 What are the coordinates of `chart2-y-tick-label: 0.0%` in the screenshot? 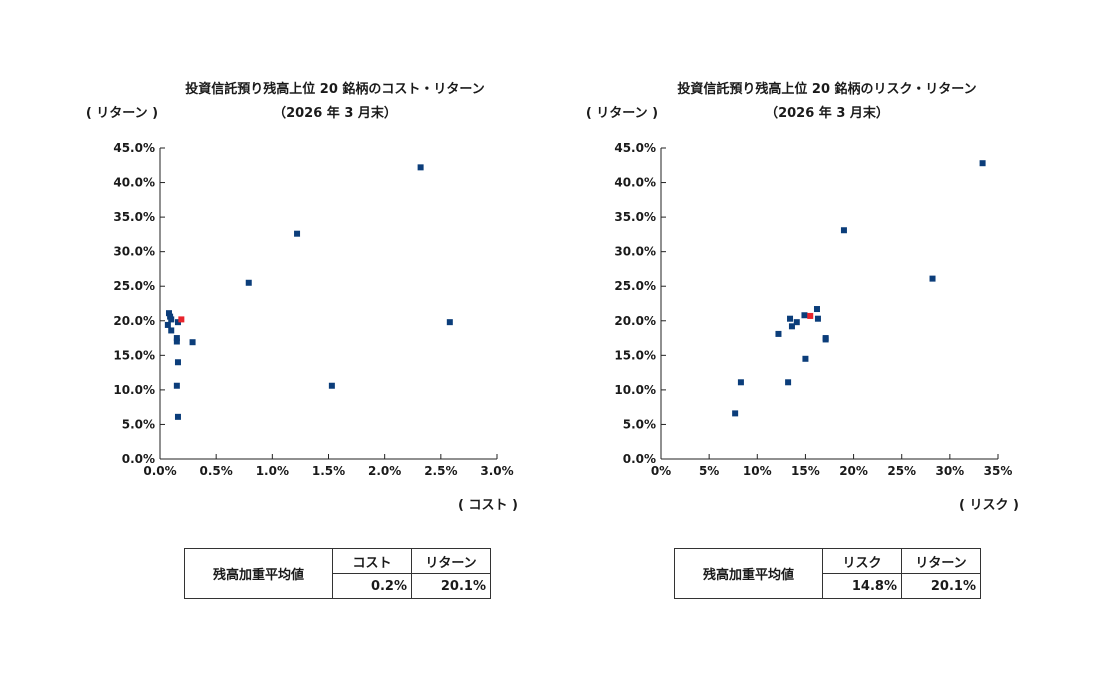 It's located at (639, 459).